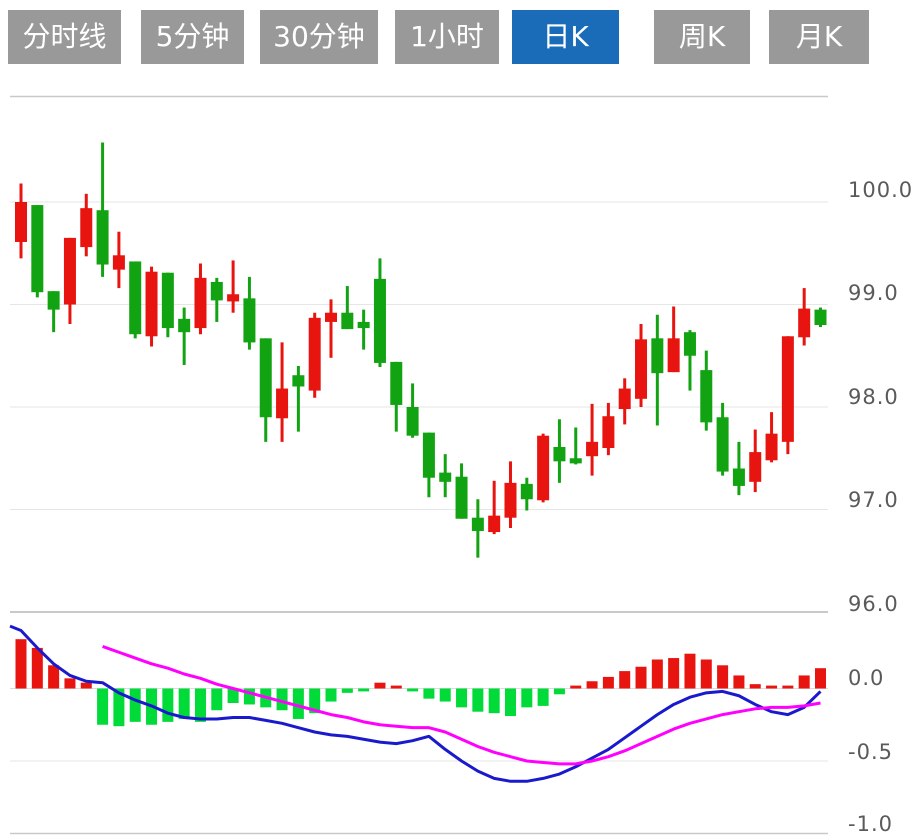 This screenshot has height=836, width=912. What do you see at coordinates (192, 37) in the screenshot?
I see `tab-5min: 5分钟` at bounding box center [192, 37].